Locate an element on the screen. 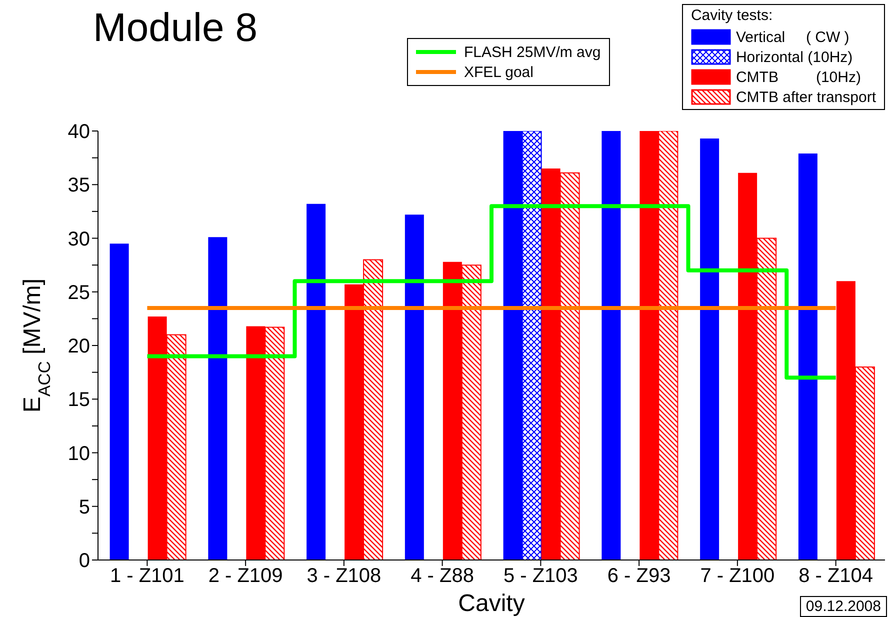 This screenshot has height=617, width=895. x-tick-label: 8 - Z104 is located at coordinates (836, 576).